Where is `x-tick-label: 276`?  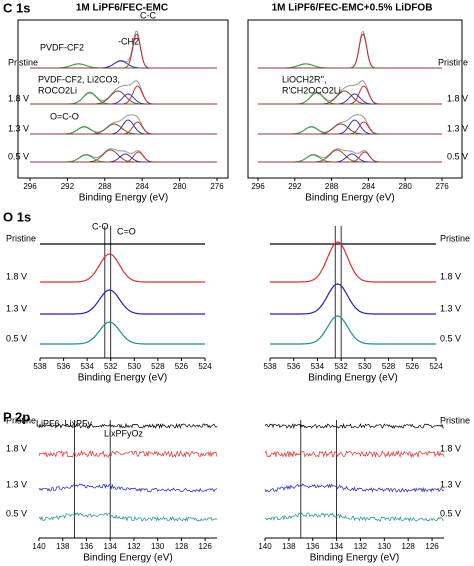
x-tick-label: 276 is located at coordinates (217, 186).